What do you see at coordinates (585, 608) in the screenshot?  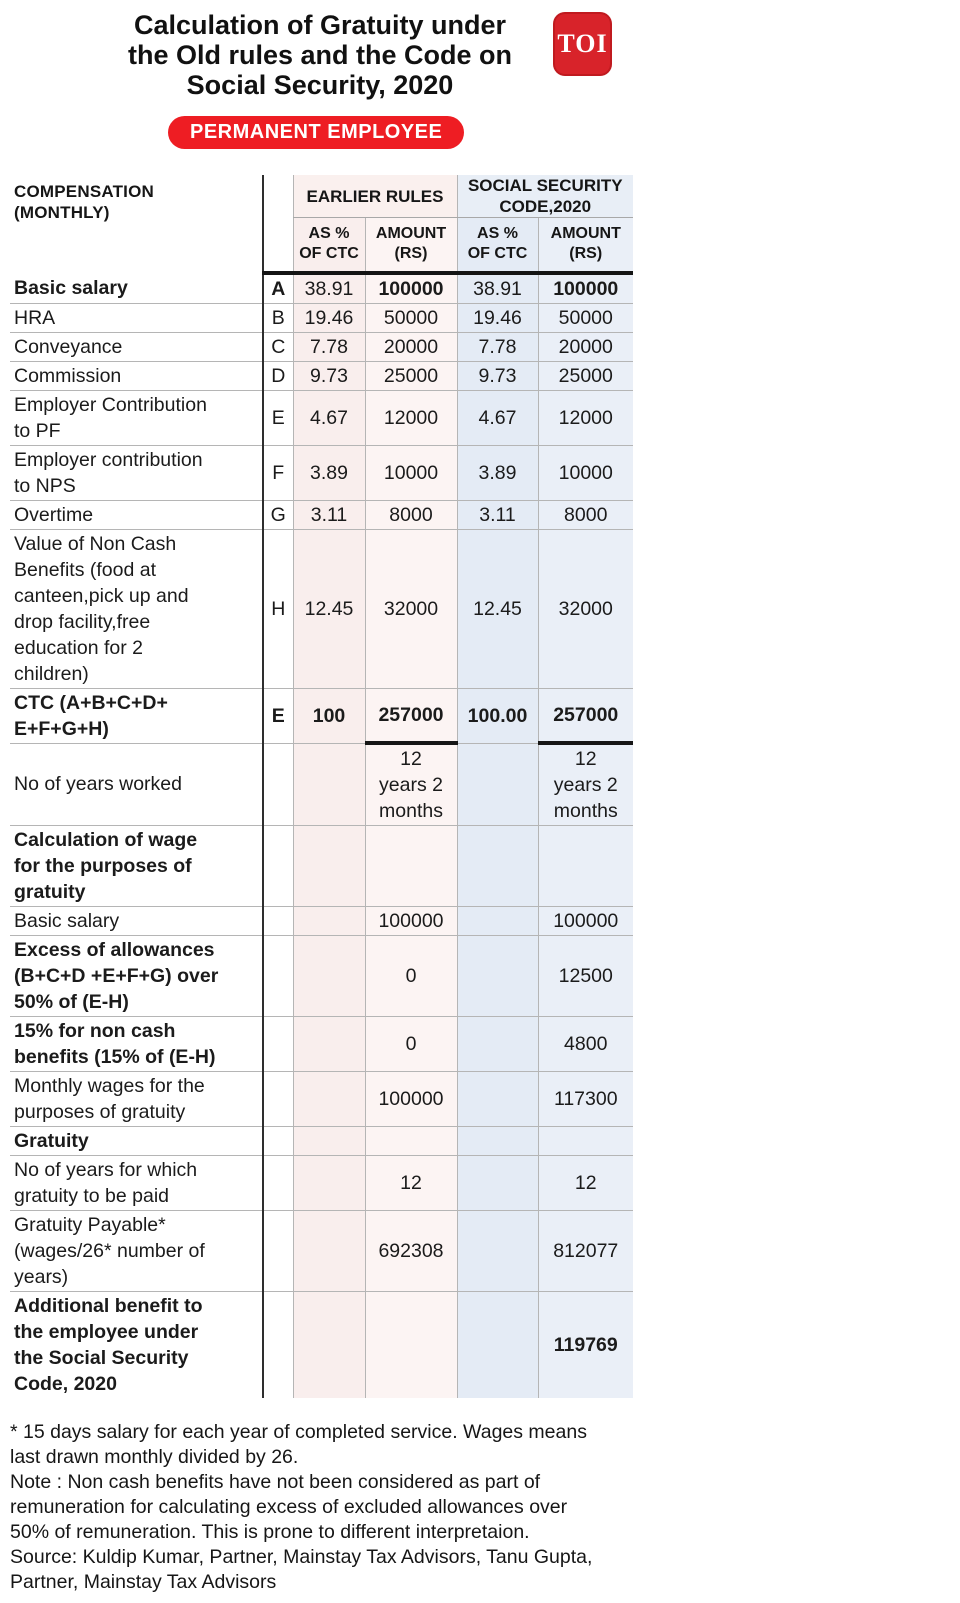 I see `ssc-amount-cell: 32000` at bounding box center [585, 608].